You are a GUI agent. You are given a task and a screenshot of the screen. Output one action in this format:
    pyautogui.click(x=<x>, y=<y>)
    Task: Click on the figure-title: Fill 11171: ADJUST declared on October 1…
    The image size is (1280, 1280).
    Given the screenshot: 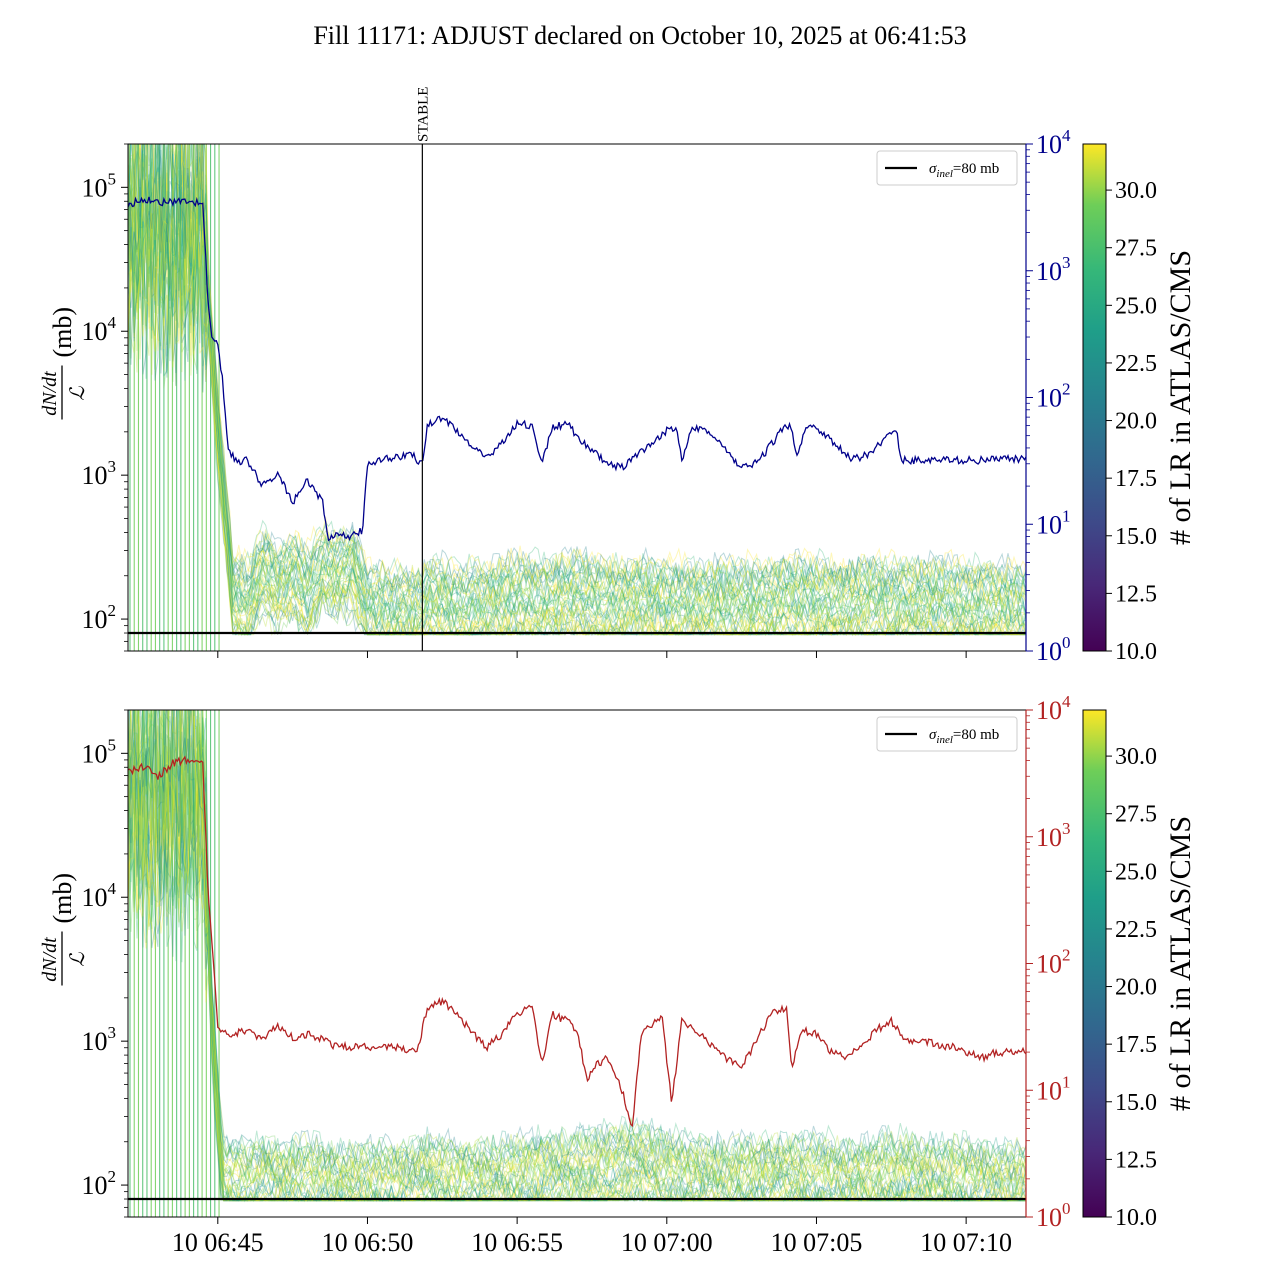 What is the action you would take?
    pyautogui.click(x=639, y=35)
    